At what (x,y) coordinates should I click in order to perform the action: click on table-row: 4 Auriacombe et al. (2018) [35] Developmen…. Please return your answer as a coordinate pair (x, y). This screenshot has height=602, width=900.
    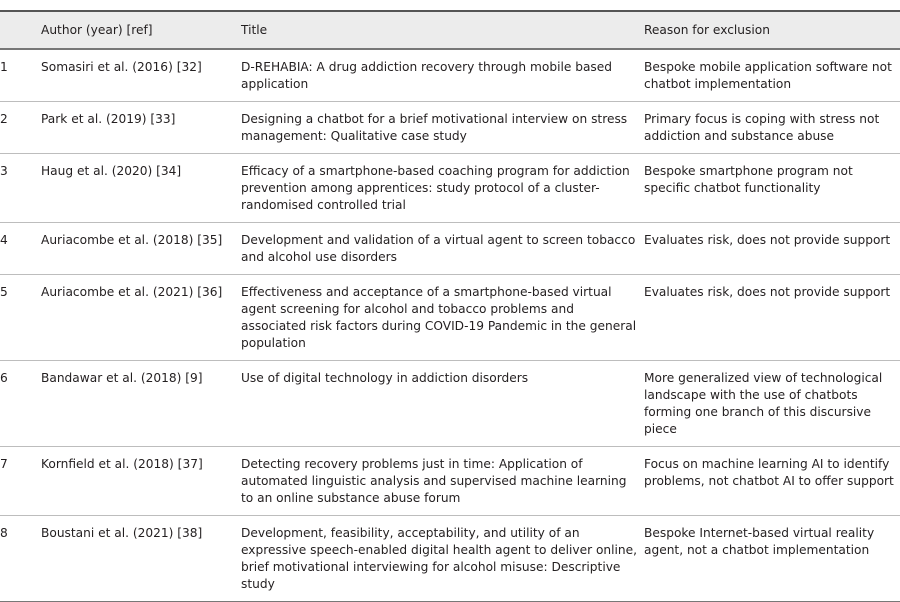
    Looking at the image, I should click on (450, 248).